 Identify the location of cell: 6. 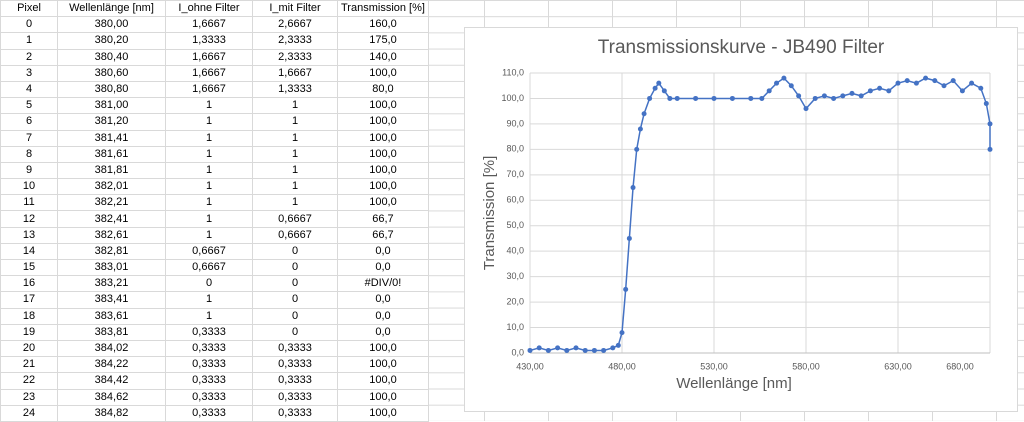
(29, 122).